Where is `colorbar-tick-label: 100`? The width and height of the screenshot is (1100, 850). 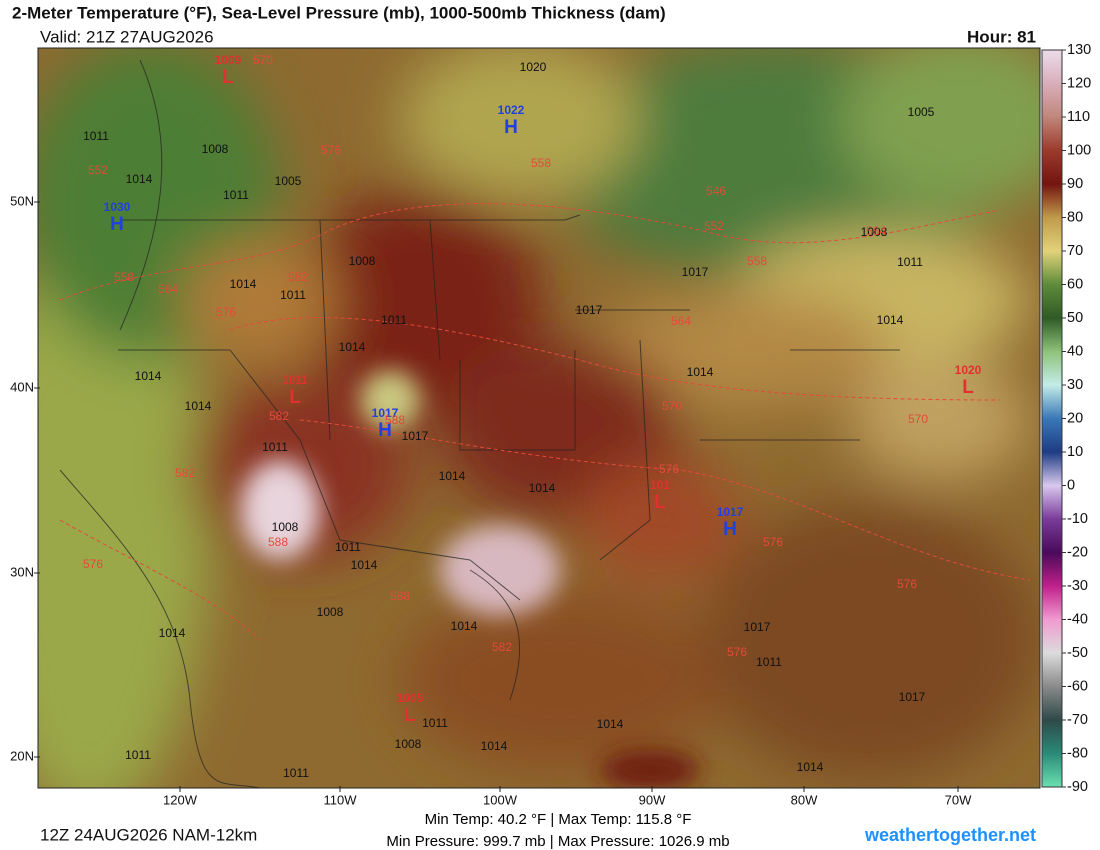 colorbar-tick-label: 100 is located at coordinates (1079, 150).